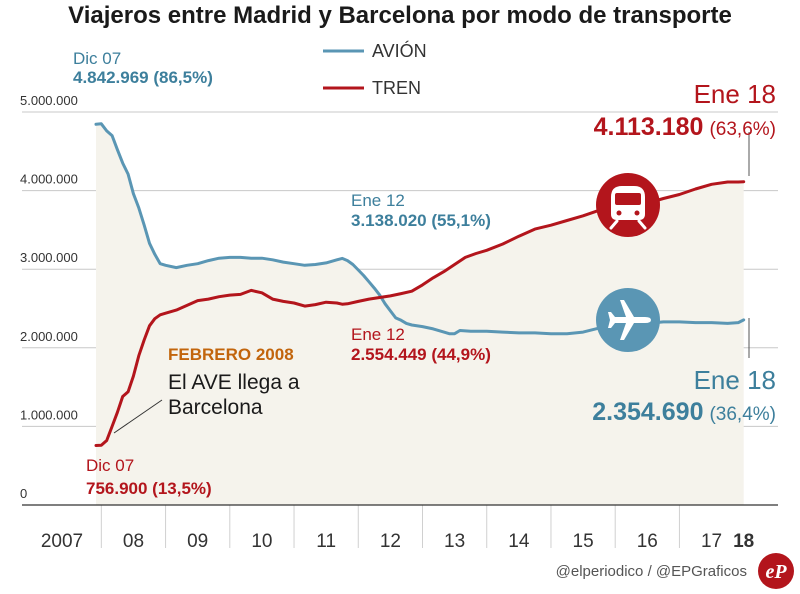  I want to click on annotation-tren-start-date: Dic 07, so click(110, 465).